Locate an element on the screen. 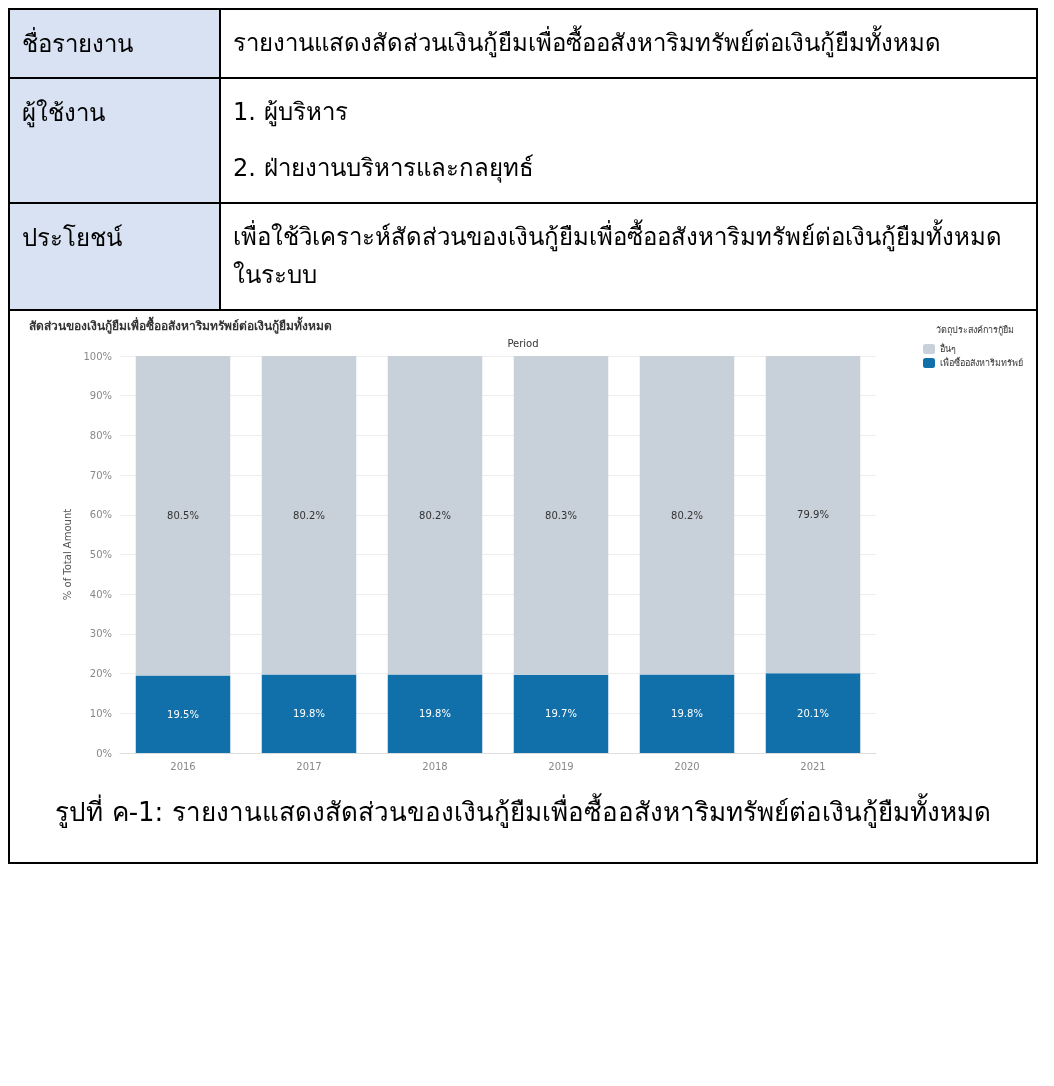  y-tick-label: 30% is located at coordinates (100, 633).